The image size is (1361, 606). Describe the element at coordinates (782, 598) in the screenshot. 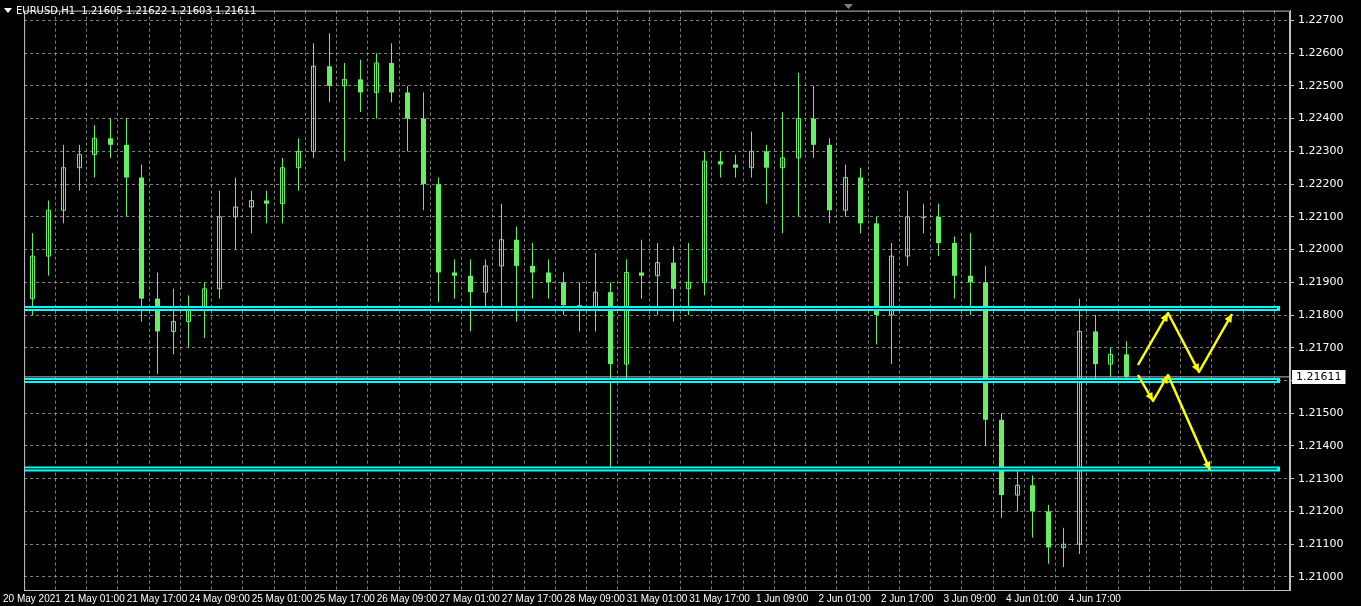

I see `x-tick-label: 1 Jun 09:00` at that location.